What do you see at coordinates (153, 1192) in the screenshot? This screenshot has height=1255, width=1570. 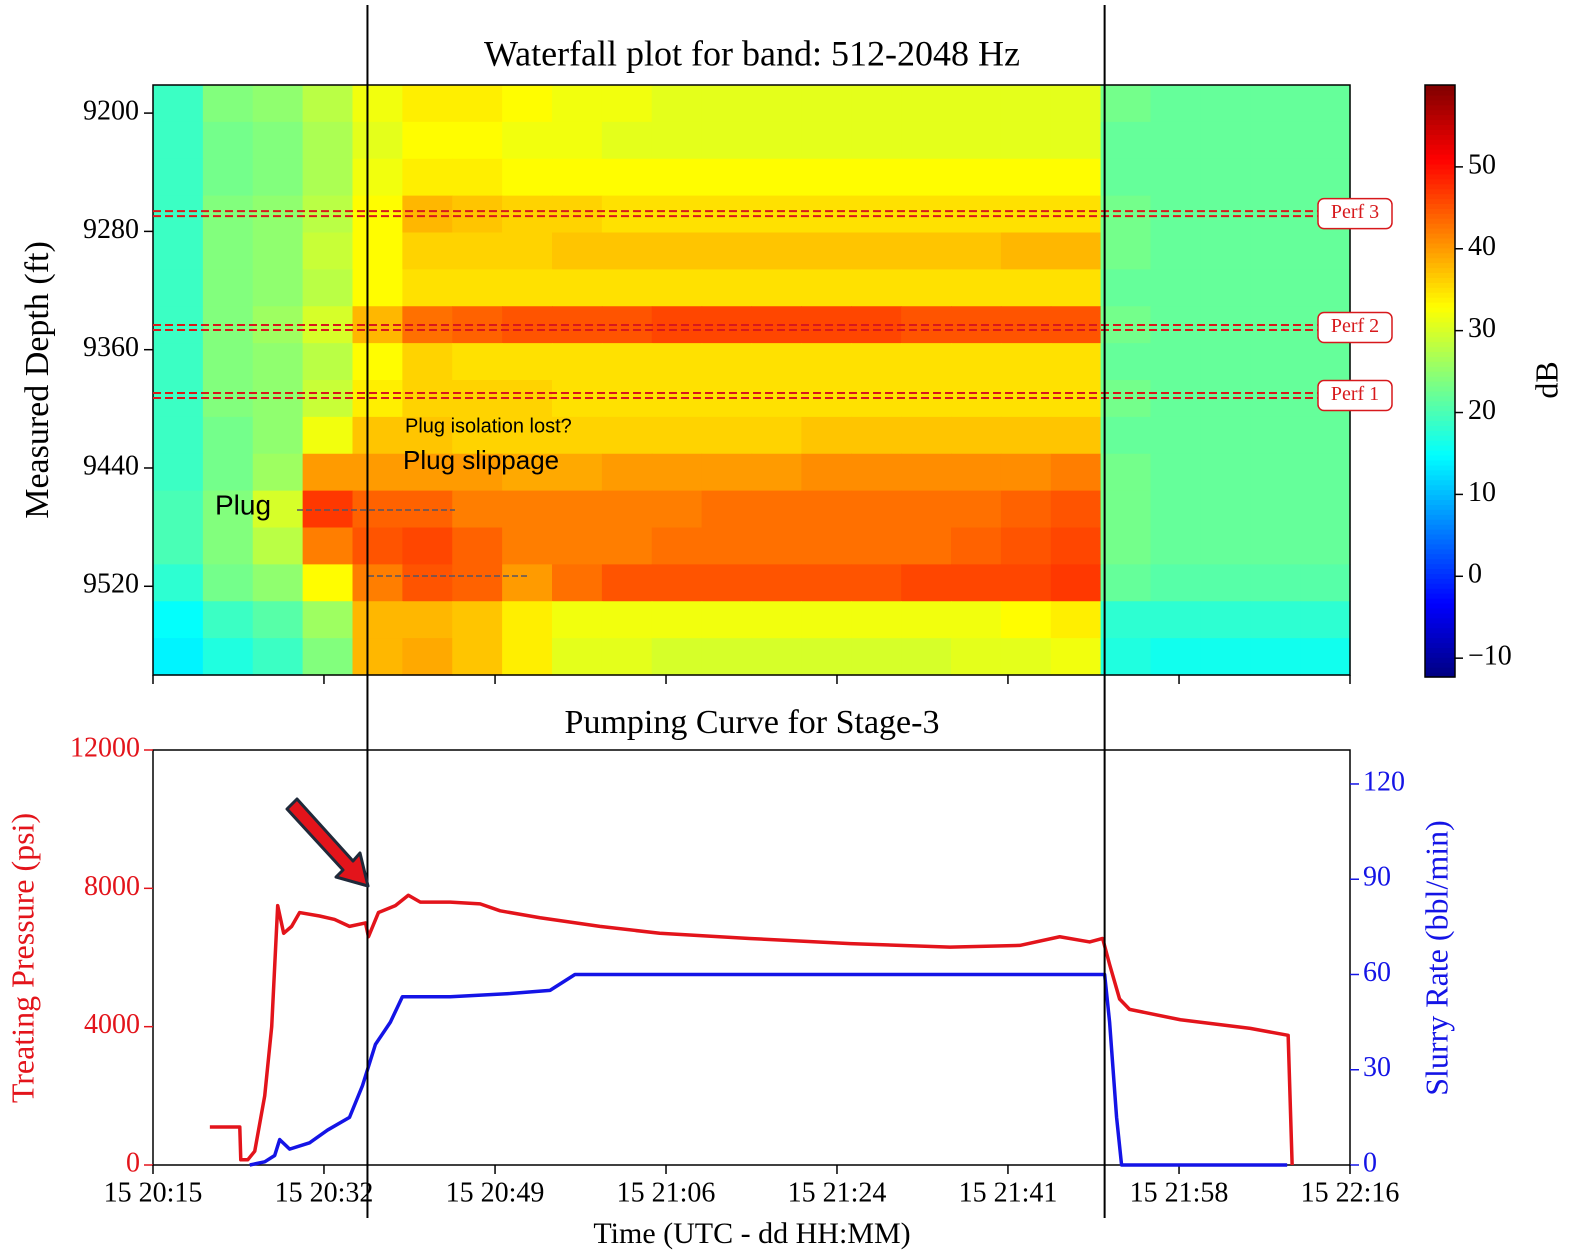 I see `x-tick-label: 15 20:15` at bounding box center [153, 1192].